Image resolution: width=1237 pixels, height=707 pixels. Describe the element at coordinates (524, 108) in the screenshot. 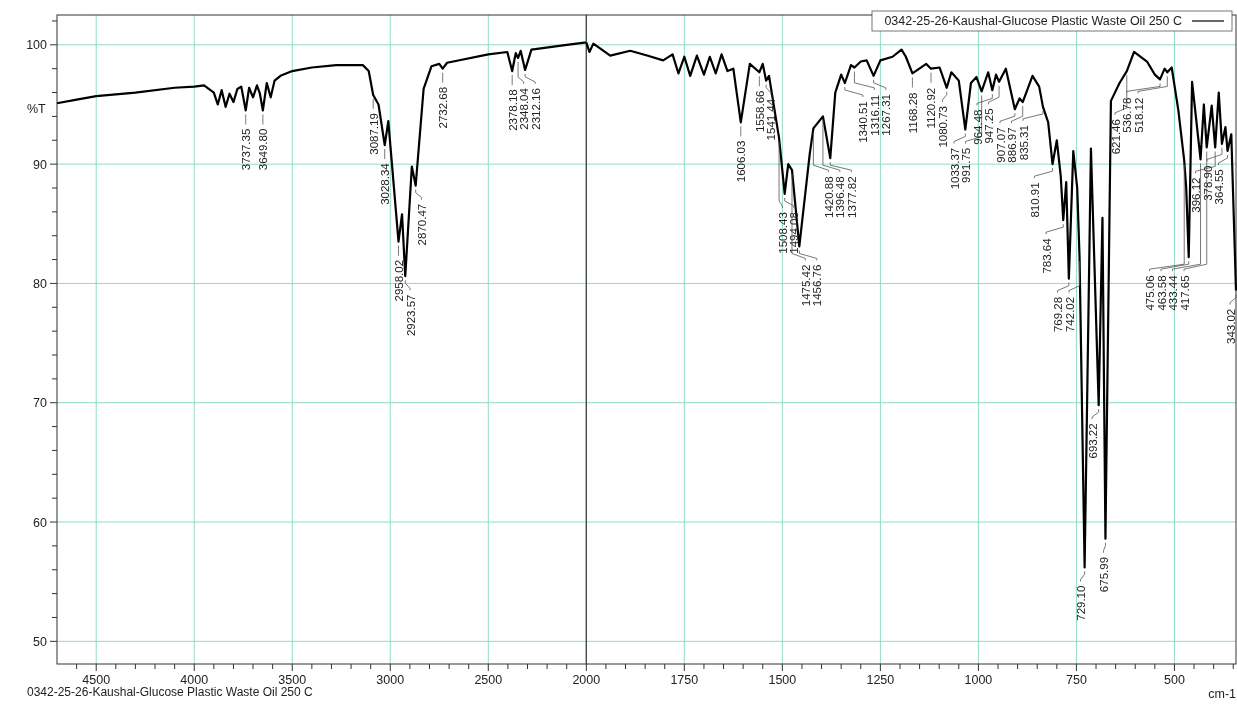

I see `annotation: 2348.04` at that location.